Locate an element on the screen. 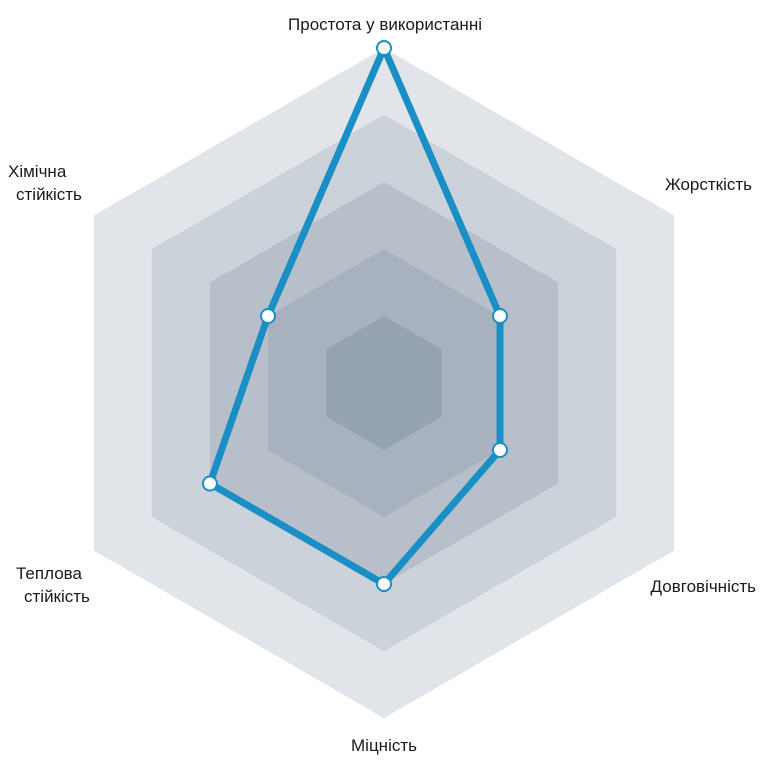 This screenshot has height=768, width=768. axis-label-1-line-0: Жорсткість is located at coordinates (708, 184).